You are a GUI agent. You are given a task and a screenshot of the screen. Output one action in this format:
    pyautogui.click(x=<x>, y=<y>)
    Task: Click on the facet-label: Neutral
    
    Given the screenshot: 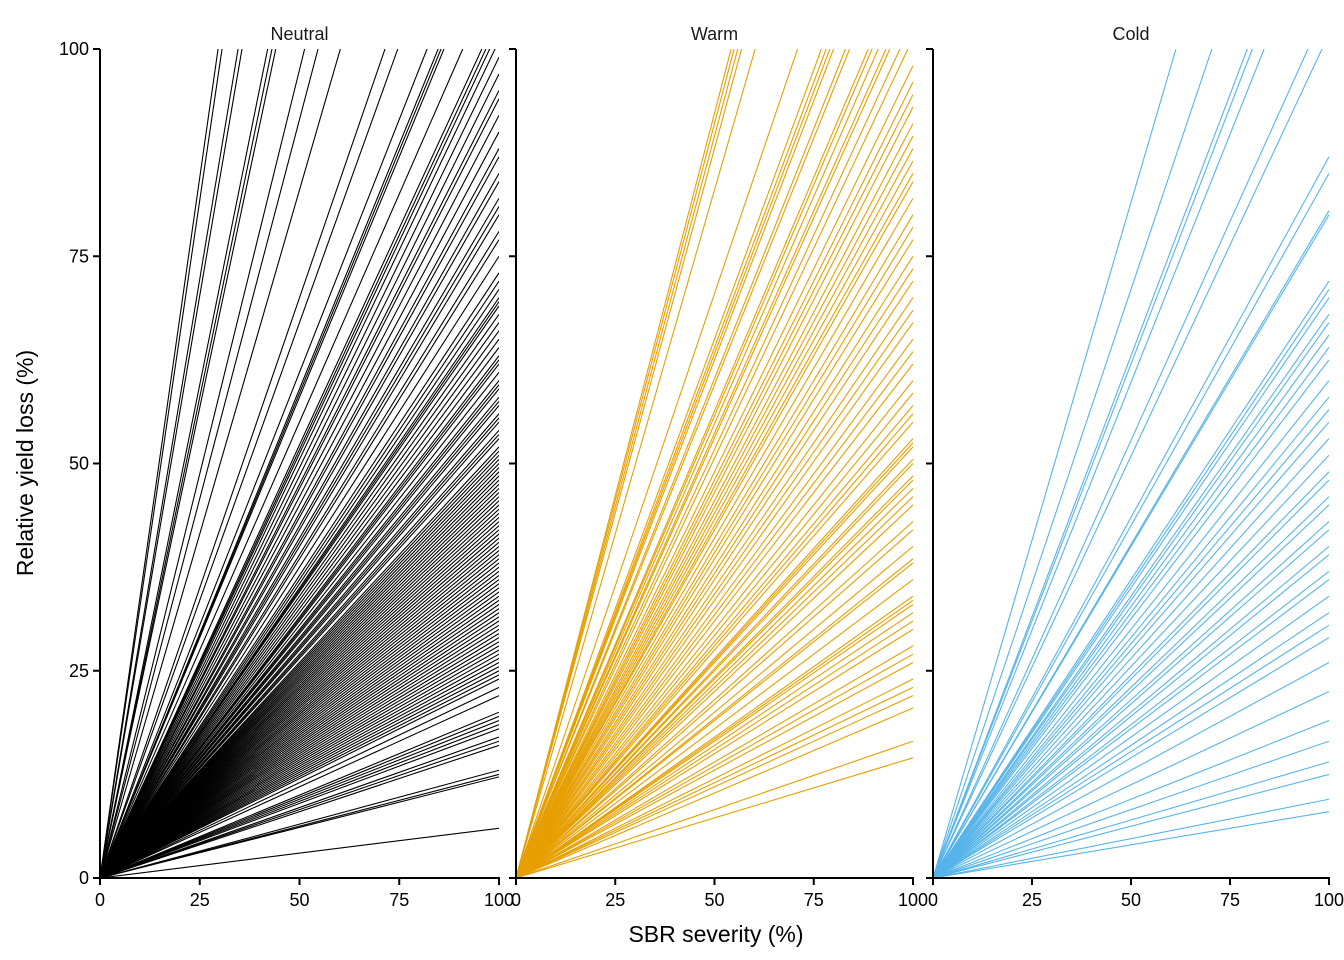 What is the action you would take?
    pyautogui.click(x=299, y=34)
    